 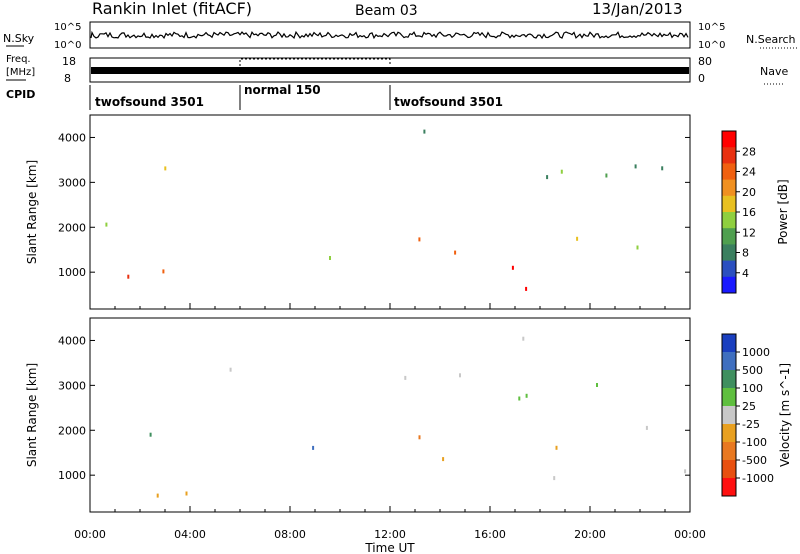 I want to click on noise-trace, so click(x=389, y=35).